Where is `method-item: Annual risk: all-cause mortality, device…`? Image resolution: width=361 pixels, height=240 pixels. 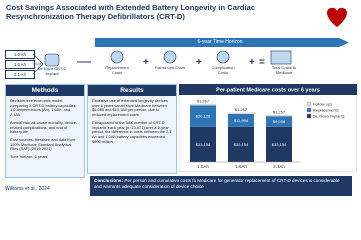 method-item: Annual risk: all-cause mortality, device… is located at coordinates (44, 127).